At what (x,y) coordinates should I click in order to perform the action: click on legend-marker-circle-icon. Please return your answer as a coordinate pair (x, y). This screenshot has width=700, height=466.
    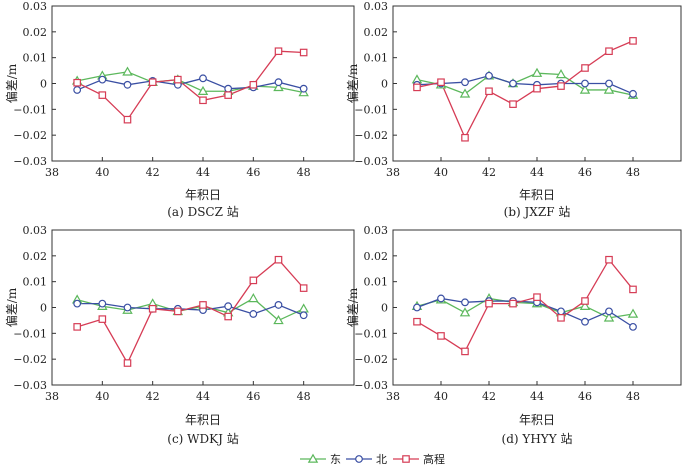
    Looking at the image, I should click on (359, 459).